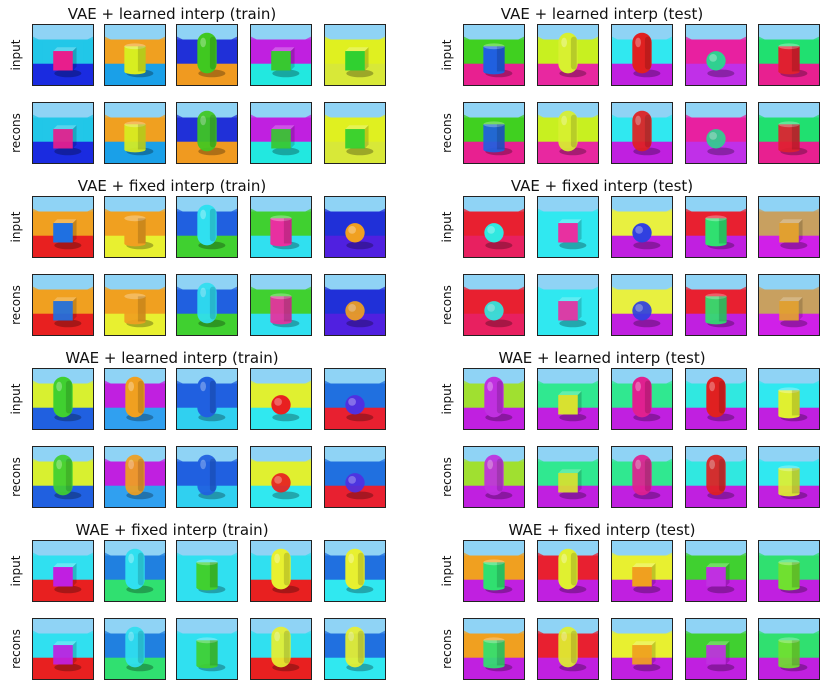  What do you see at coordinates (172, 530) in the screenshot?
I see `panel-title: WAE + fixed interp (train)` at bounding box center [172, 530].